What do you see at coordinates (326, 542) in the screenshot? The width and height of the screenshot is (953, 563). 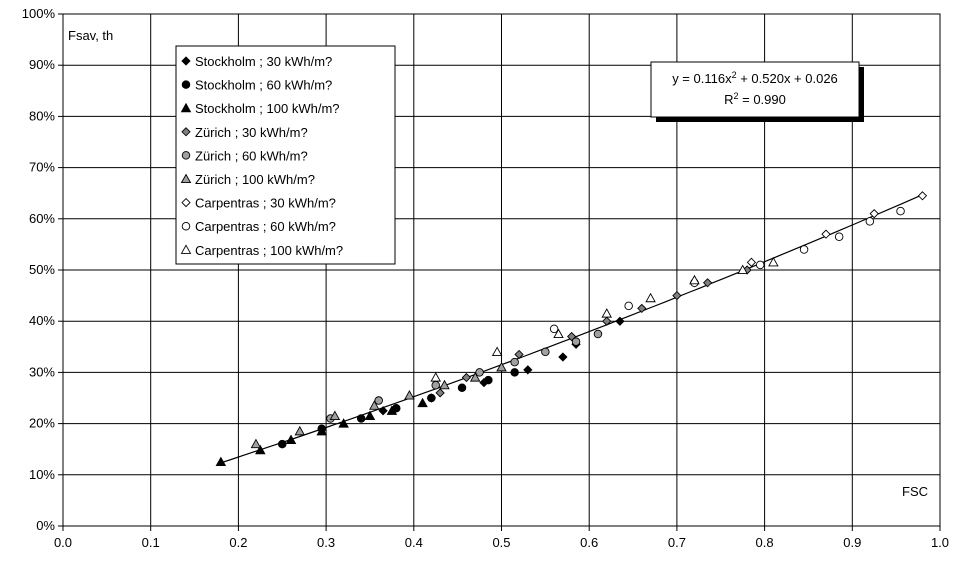 I see `x-tick-label: 0.3` at bounding box center [326, 542].